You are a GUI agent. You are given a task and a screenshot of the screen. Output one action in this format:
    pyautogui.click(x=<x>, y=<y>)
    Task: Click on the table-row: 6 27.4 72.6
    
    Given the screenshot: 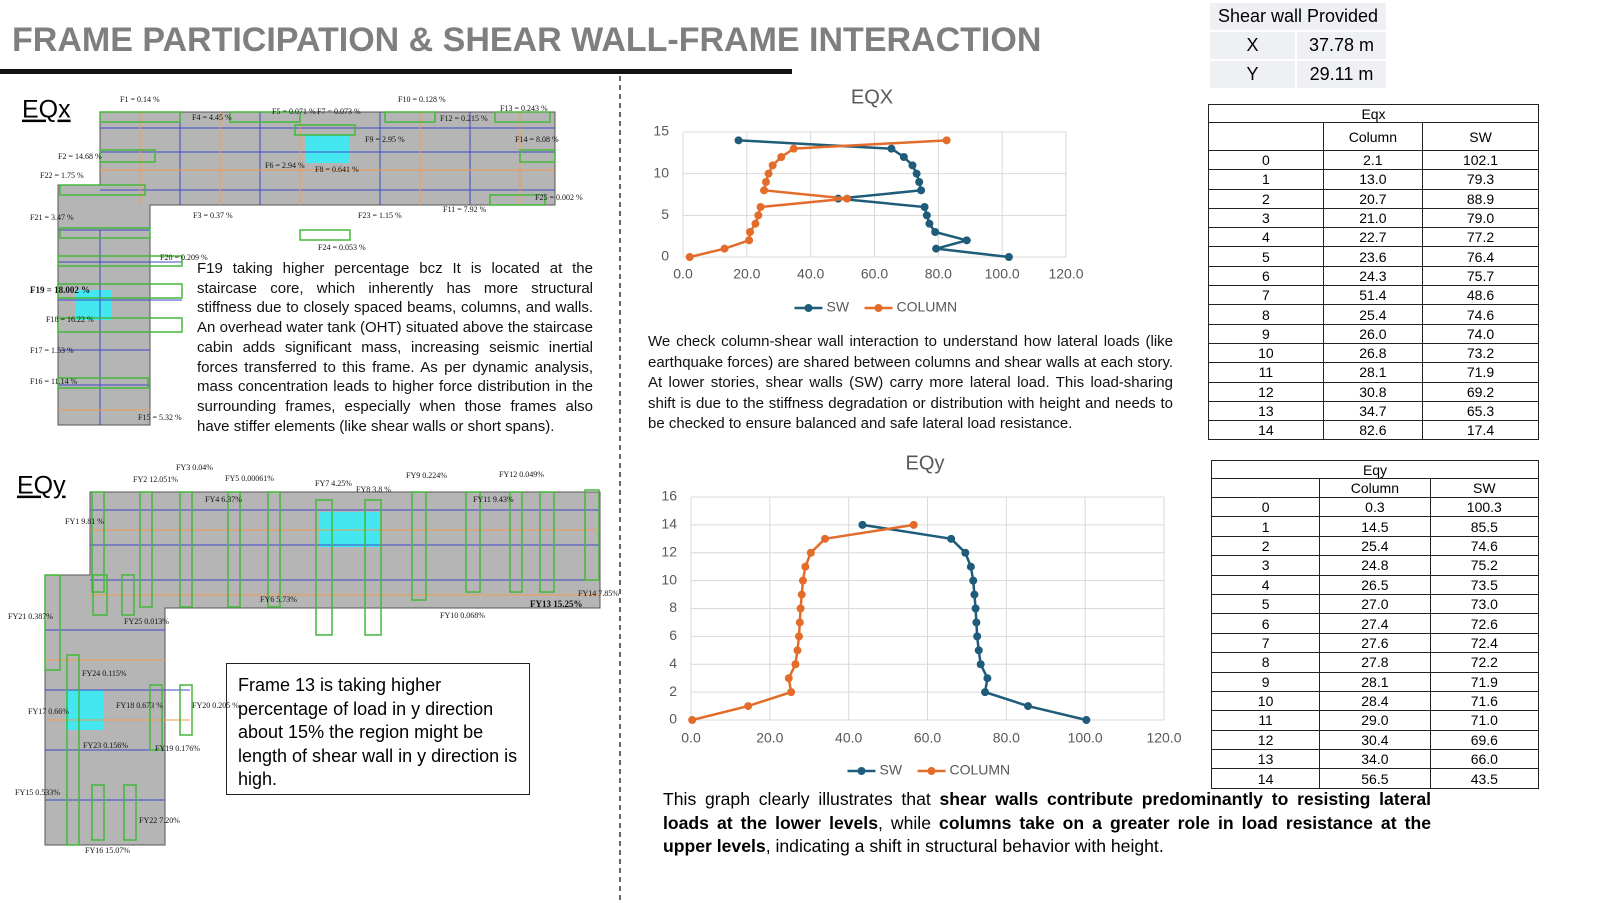 What is the action you would take?
    pyautogui.click(x=1375, y=623)
    